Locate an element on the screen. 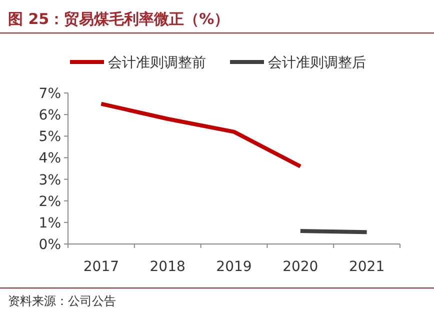 The height and width of the screenshot is (323, 434). x-tick-label: 2019 is located at coordinates (234, 267).